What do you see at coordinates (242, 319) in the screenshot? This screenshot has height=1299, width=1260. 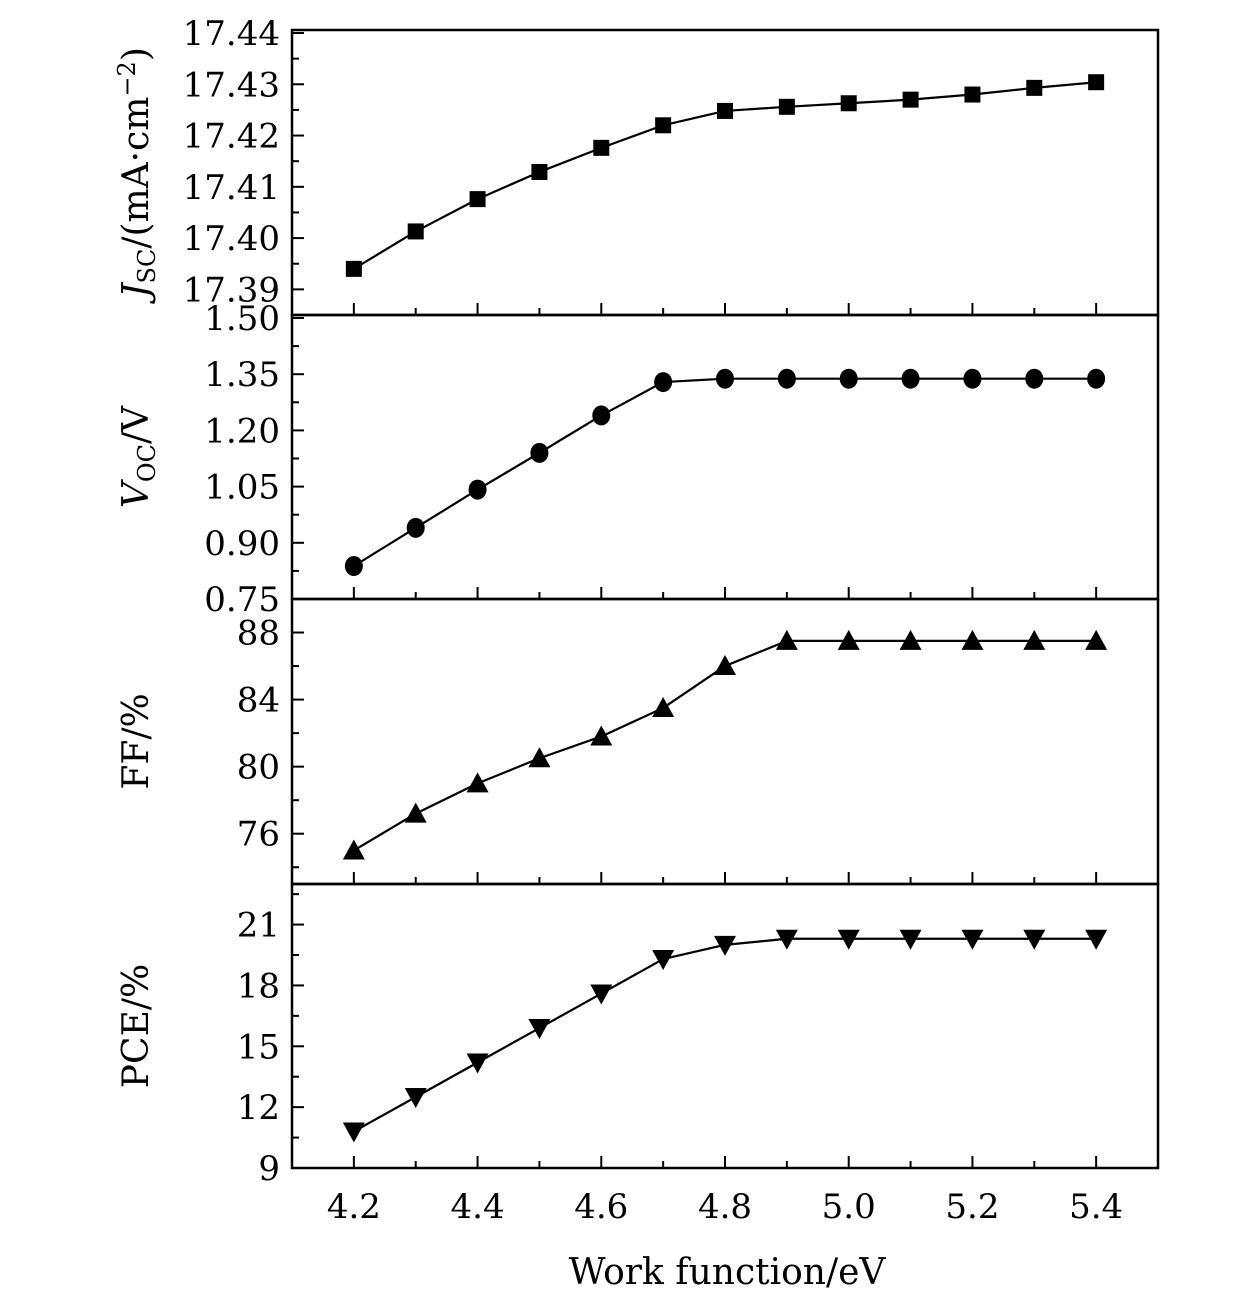 I see `y-tick-label: 1.50` at bounding box center [242, 319].